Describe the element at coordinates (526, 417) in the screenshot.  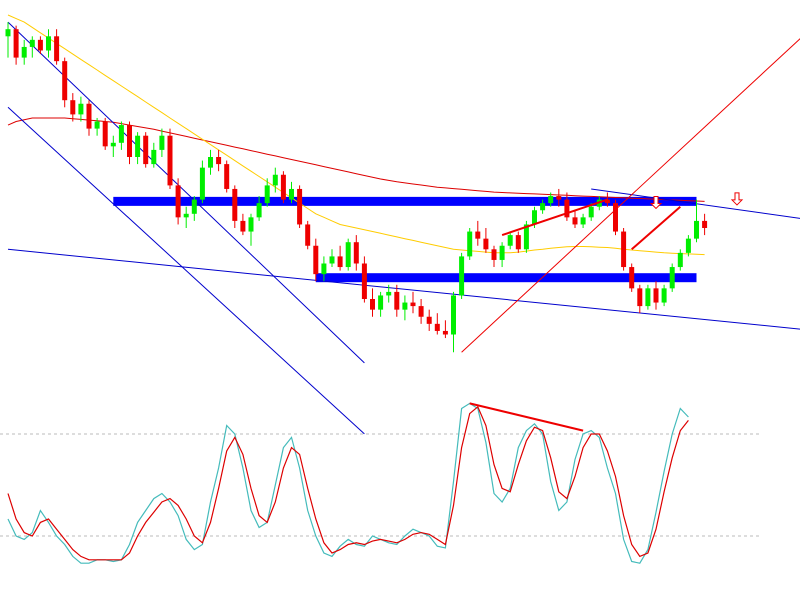
I see `divergence-line` at that location.